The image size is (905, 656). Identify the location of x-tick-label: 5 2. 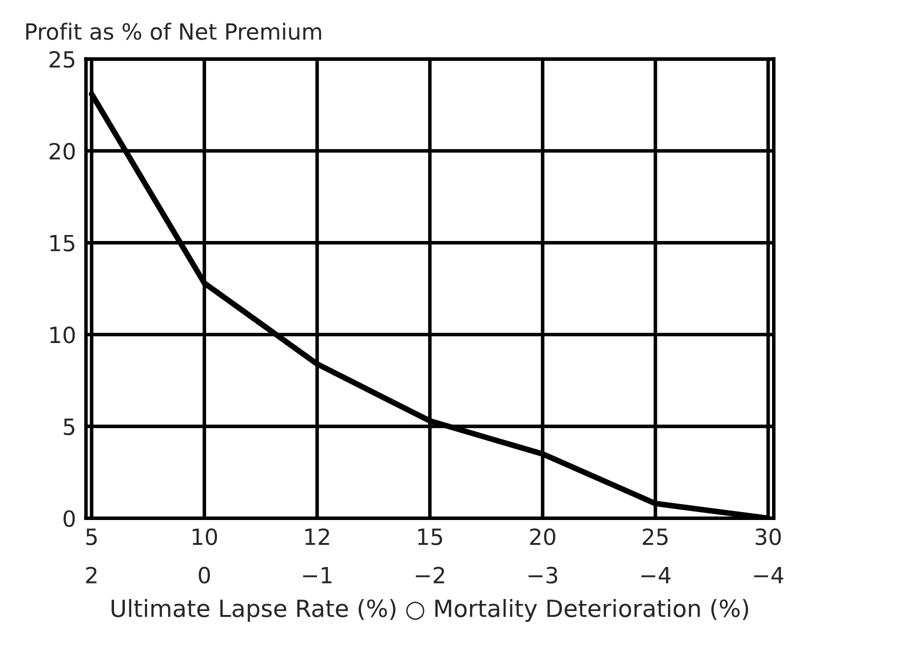
(91, 556).